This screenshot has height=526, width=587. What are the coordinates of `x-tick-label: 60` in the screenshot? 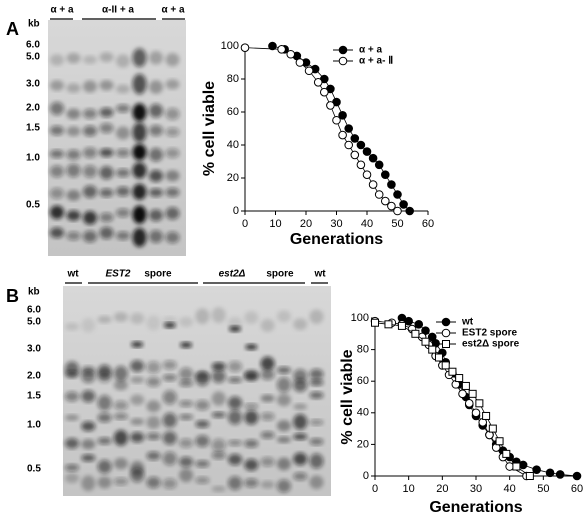 It's located at (428, 224).